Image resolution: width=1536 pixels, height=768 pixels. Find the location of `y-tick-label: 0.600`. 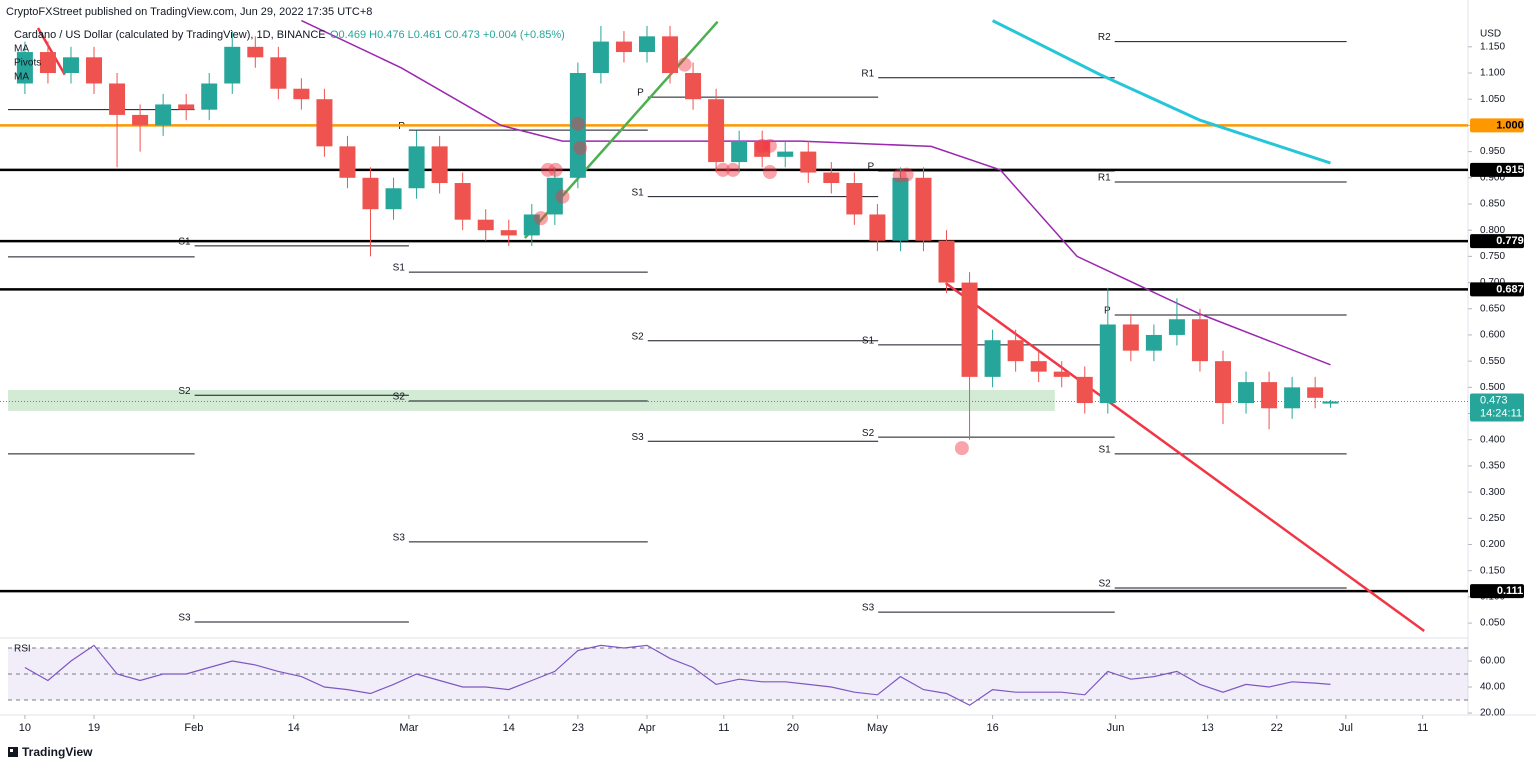

y-tick-label: 0.600 is located at coordinates (1492, 335).